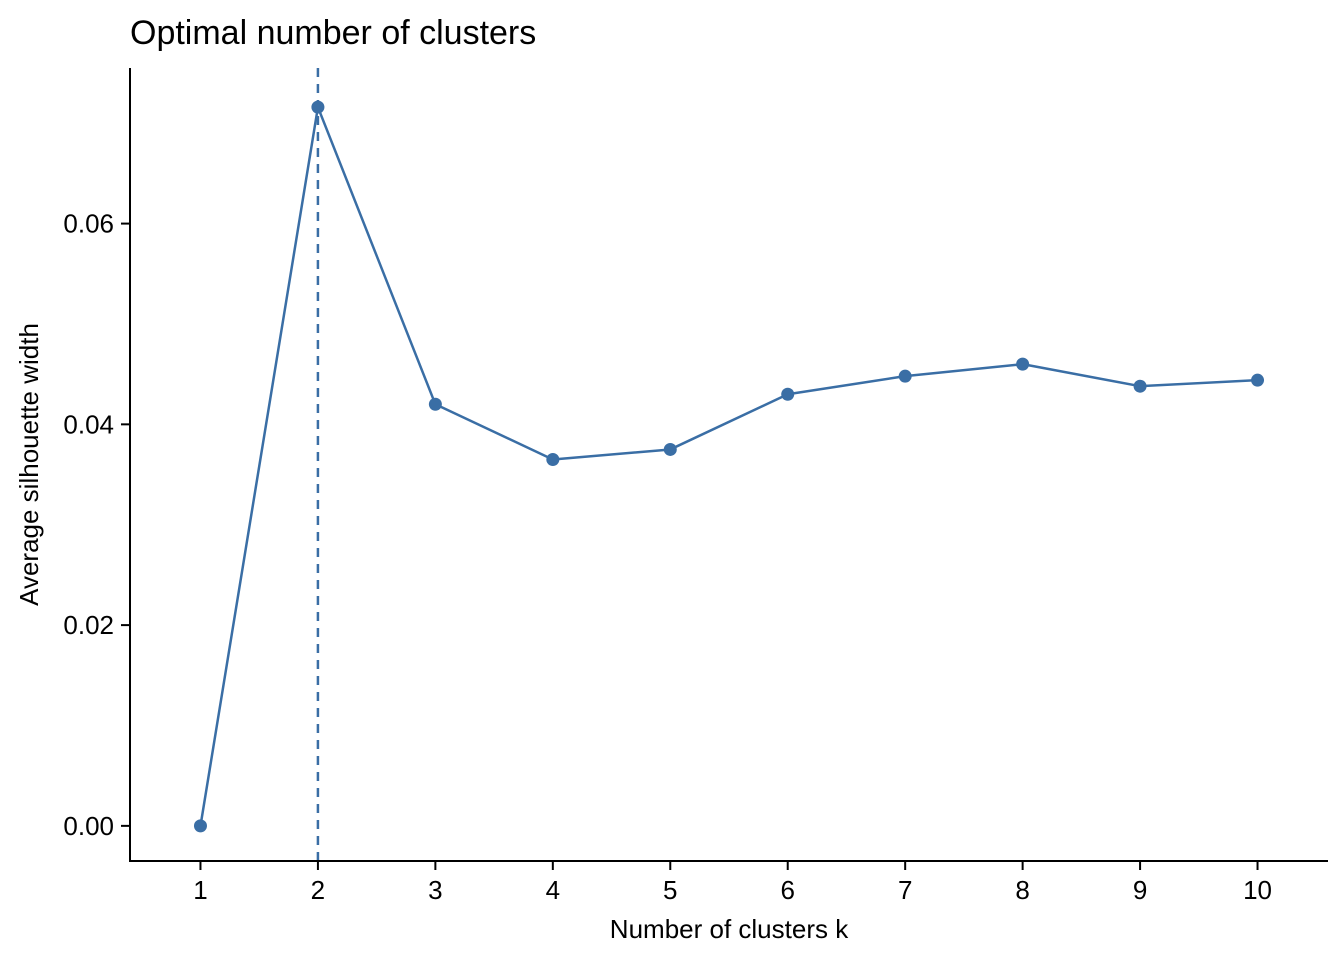  I want to click on x-tick-label: 4, so click(553, 890).